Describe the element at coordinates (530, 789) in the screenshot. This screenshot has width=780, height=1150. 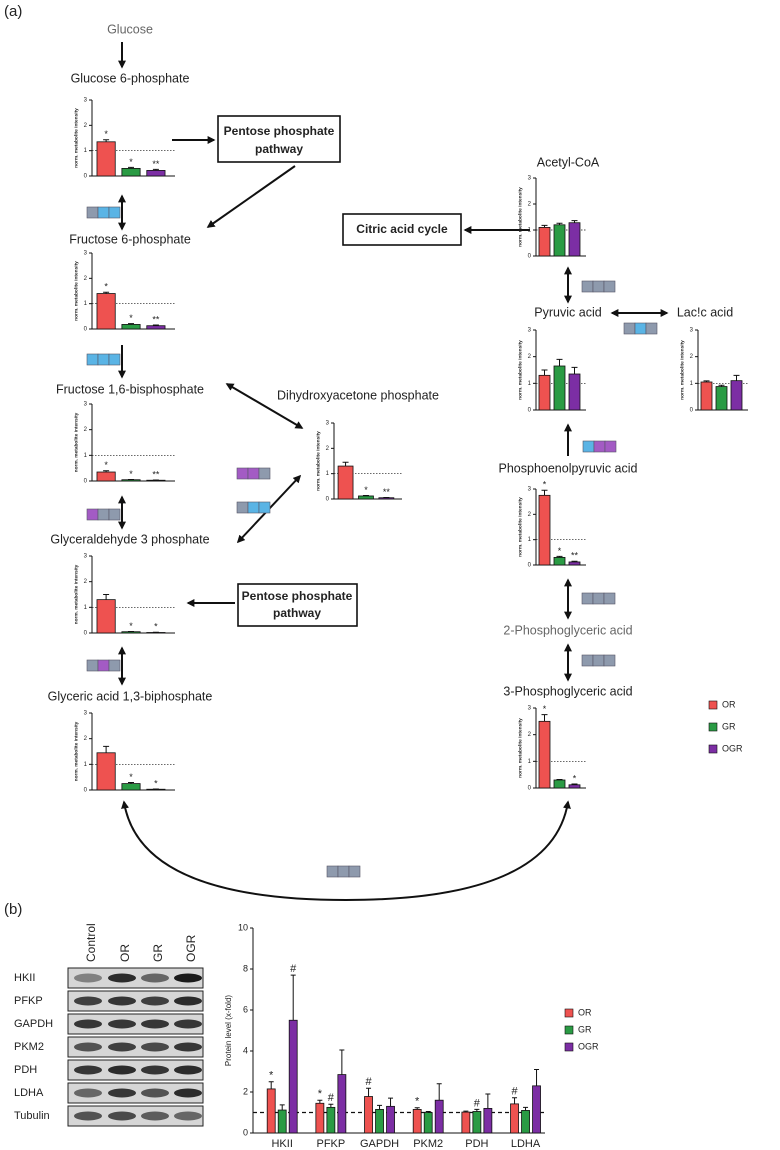
I see `y-tick-label: 0` at that location.